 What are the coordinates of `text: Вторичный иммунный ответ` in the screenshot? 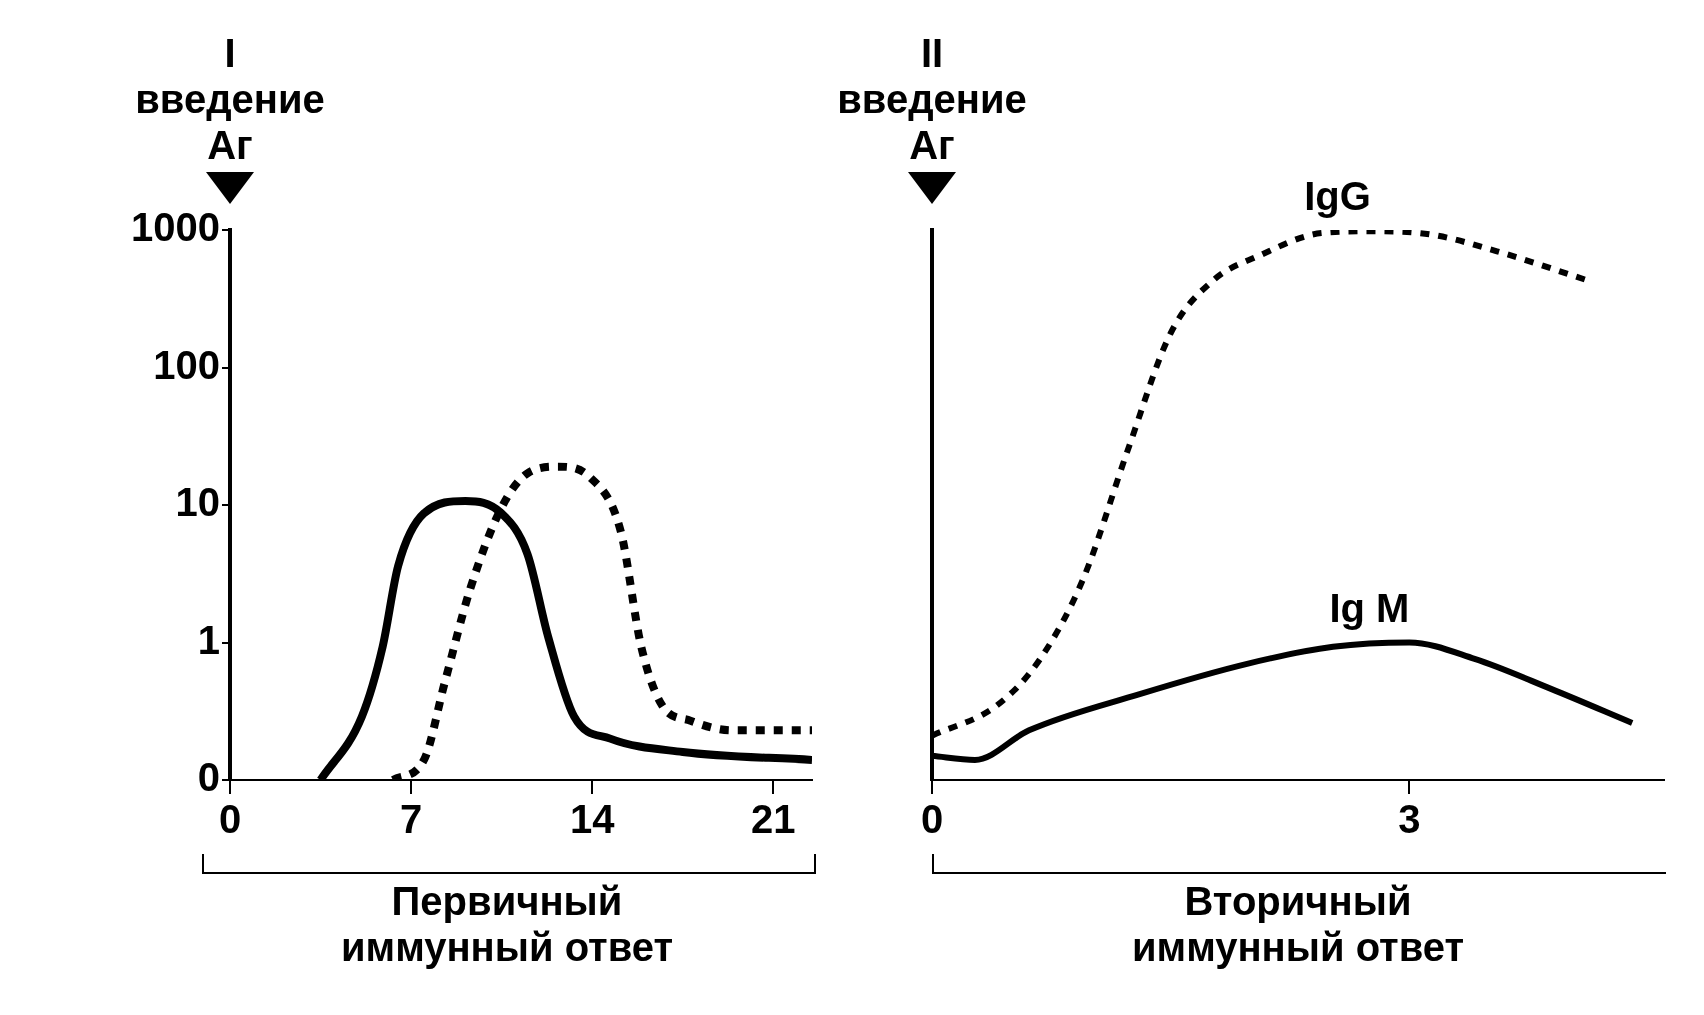 It's located at (1298, 924).